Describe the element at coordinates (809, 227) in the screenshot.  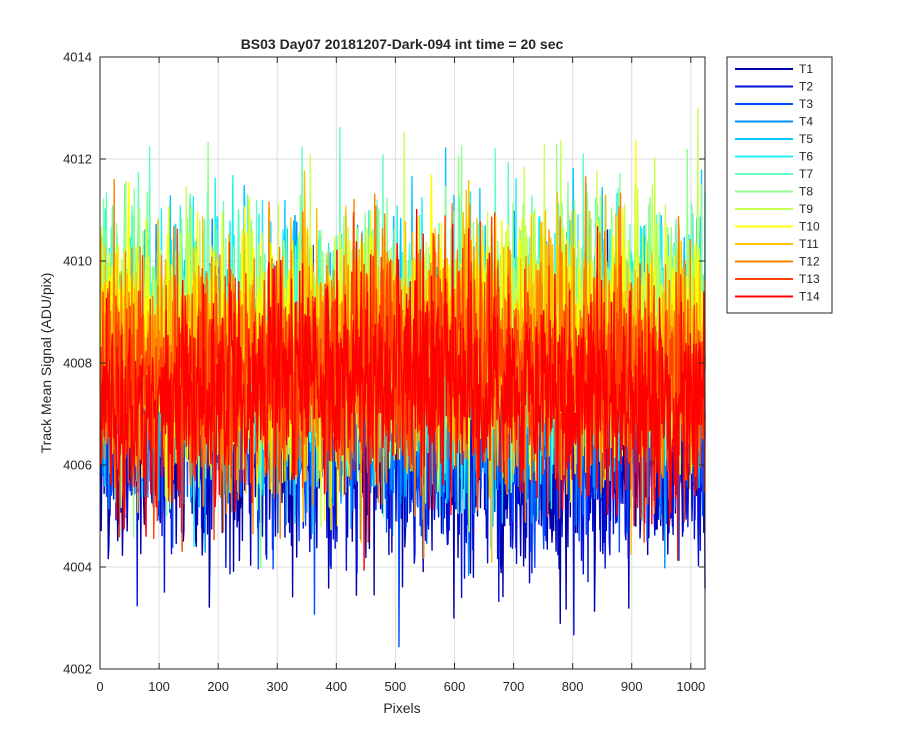
I see `legend-label-t10: T10` at that location.